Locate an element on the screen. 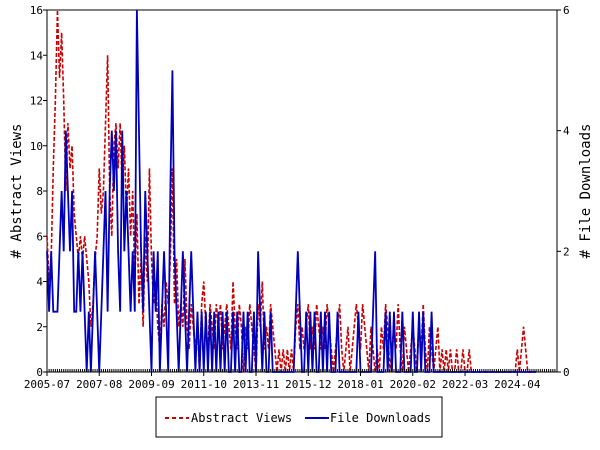 The height and width of the screenshot is (450, 600). x-tick-label: 2011-10 is located at coordinates (204, 384).